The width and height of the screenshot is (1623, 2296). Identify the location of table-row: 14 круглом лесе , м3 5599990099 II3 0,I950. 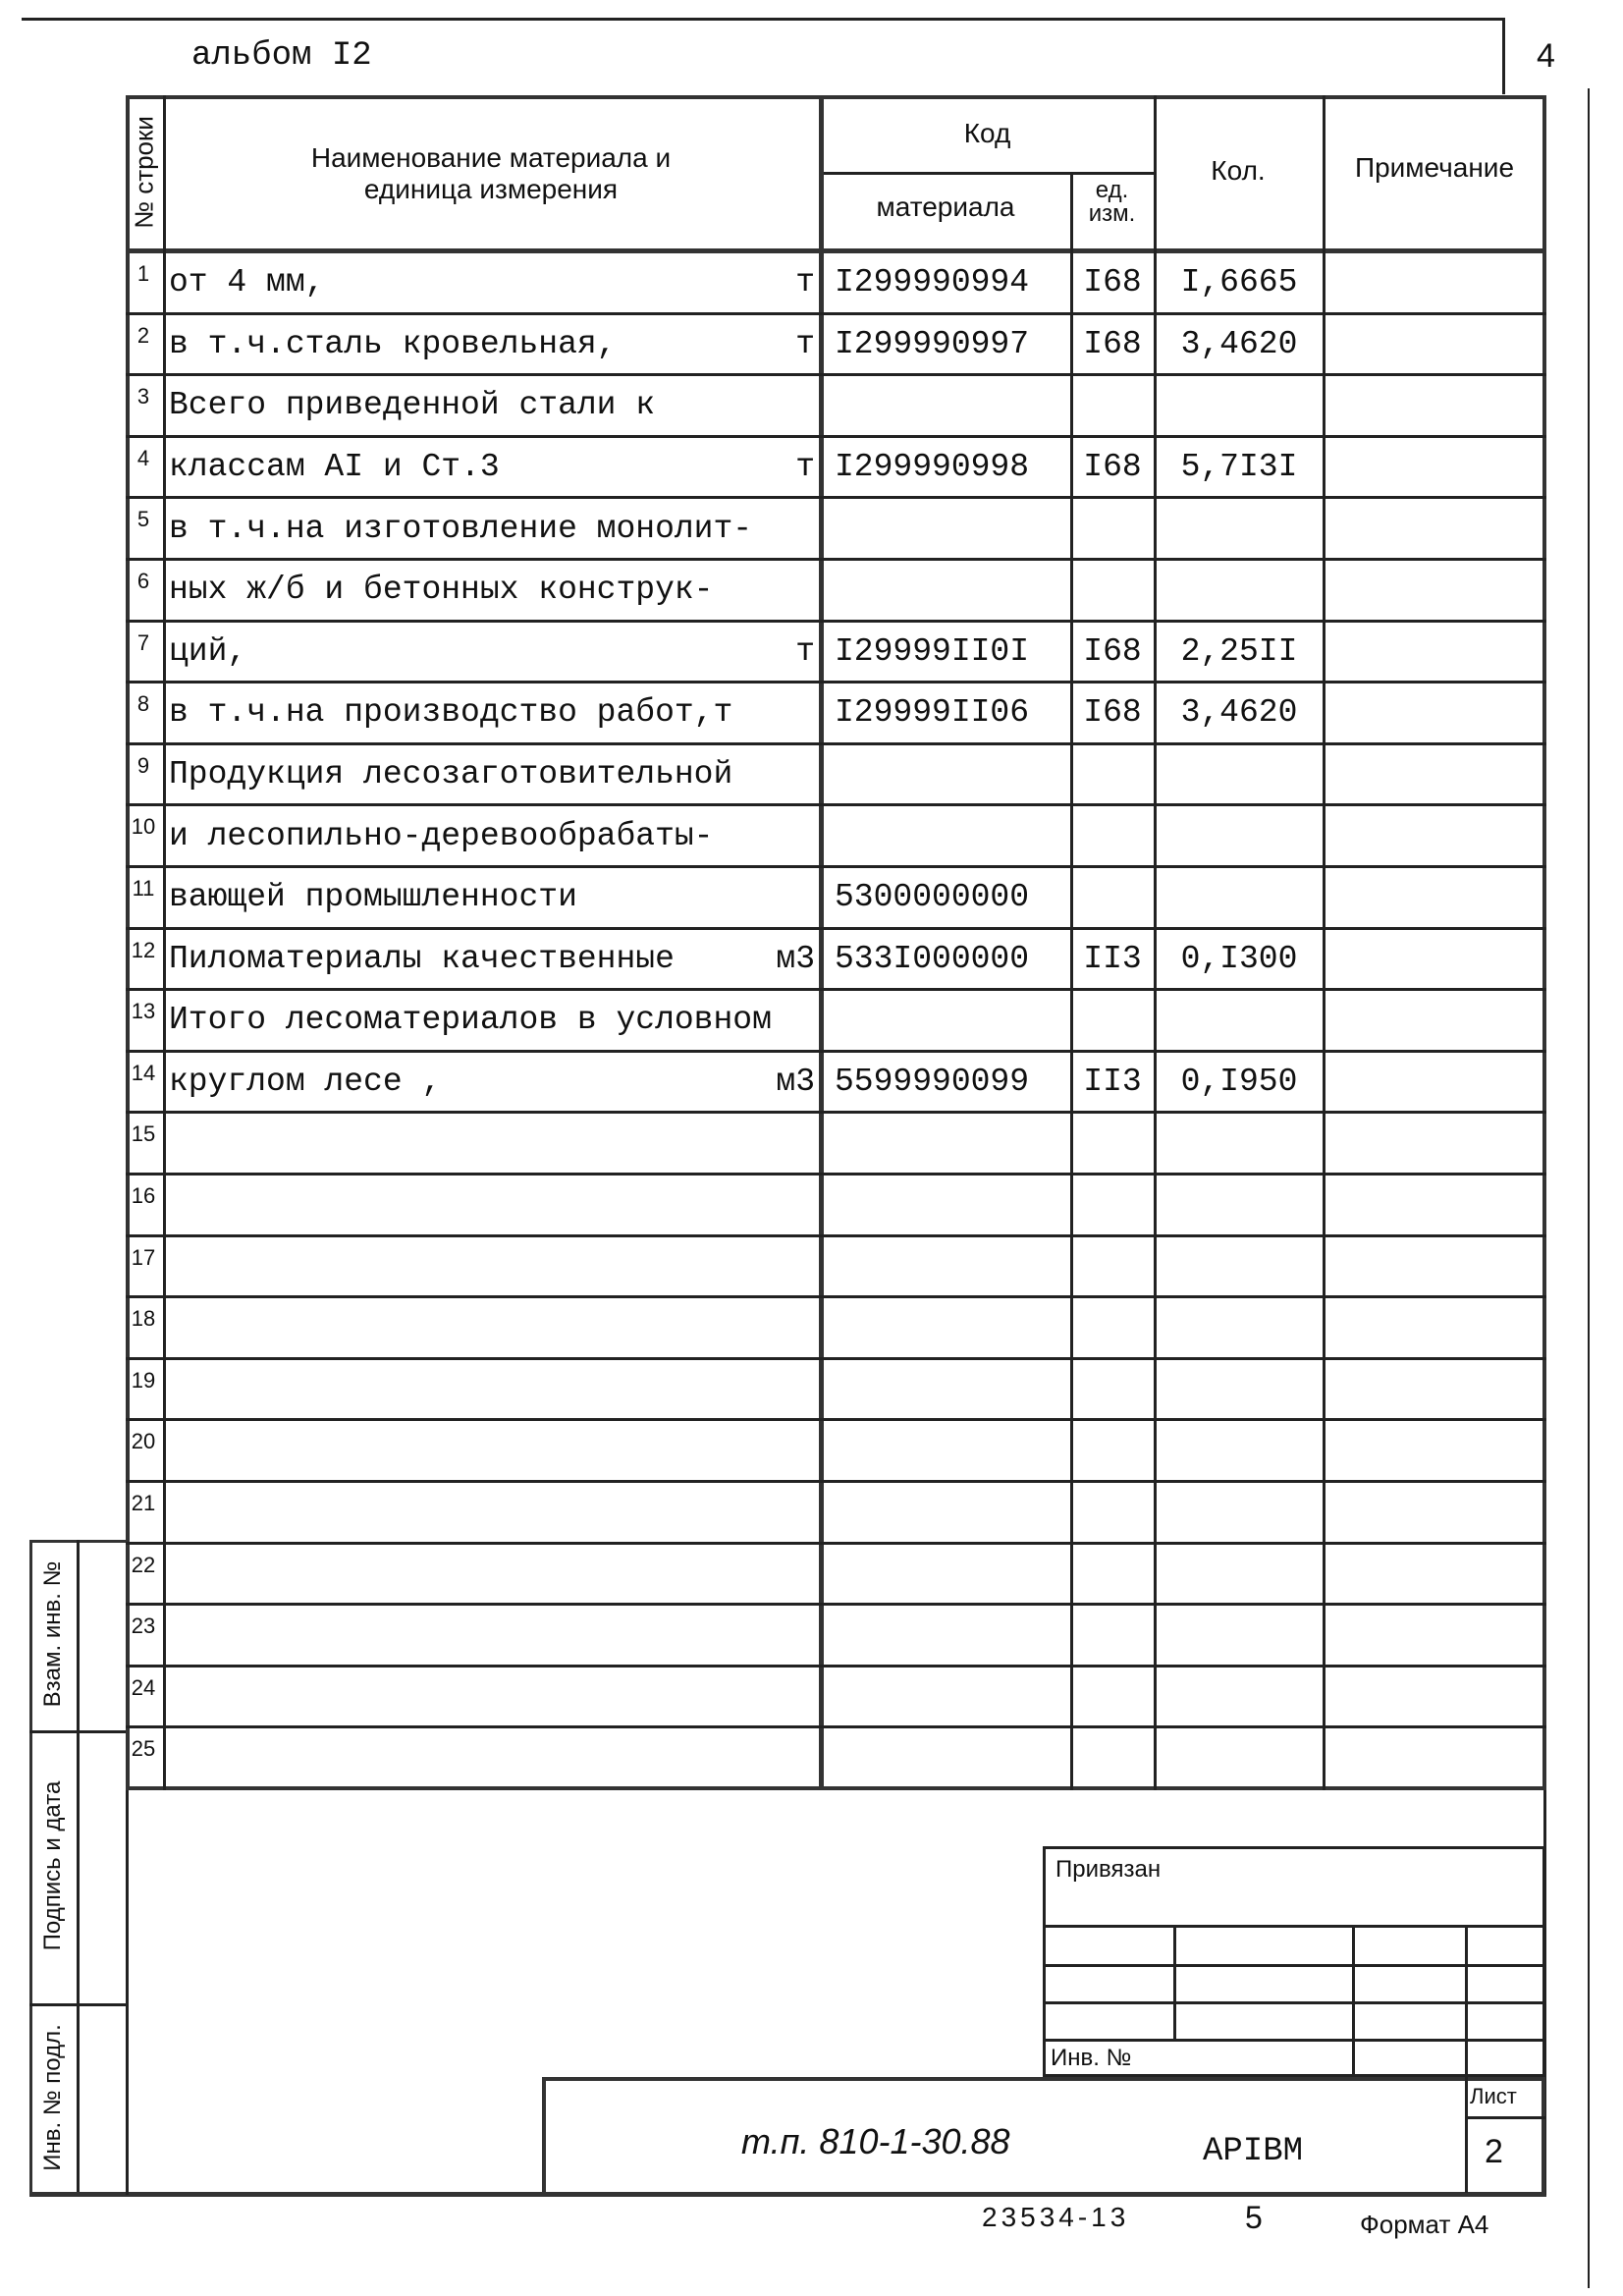
(836, 1084).